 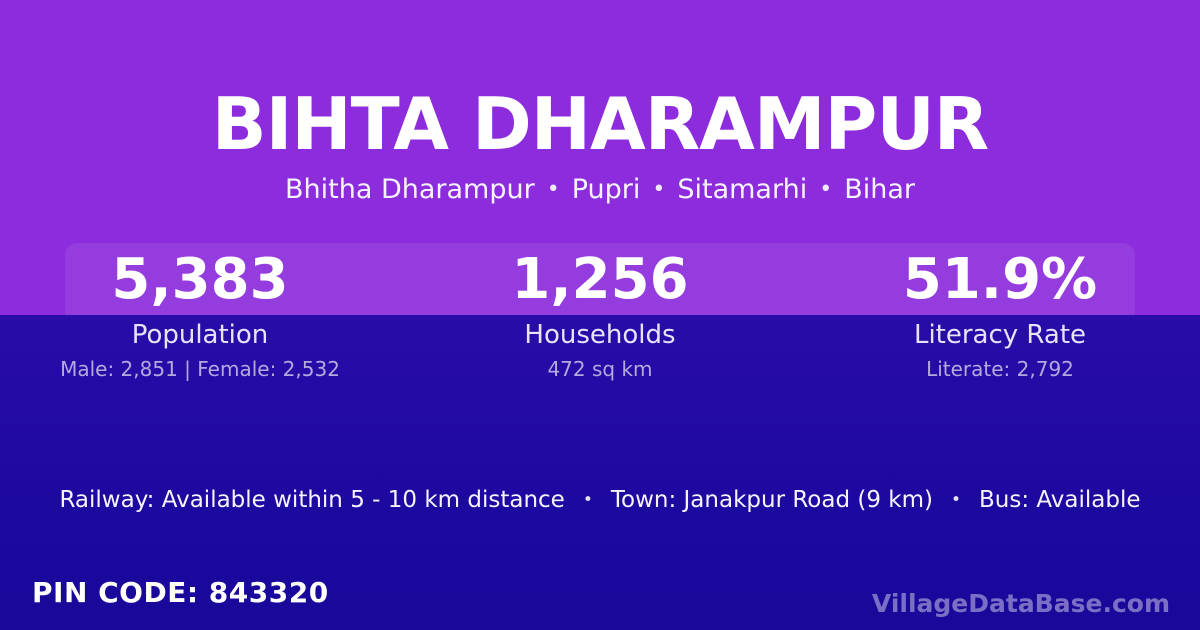 What do you see at coordinates (1000, 369) in the screenshot?
I see `literacy-detail: Literate: 2,792` at bounding box center [1000, 369].